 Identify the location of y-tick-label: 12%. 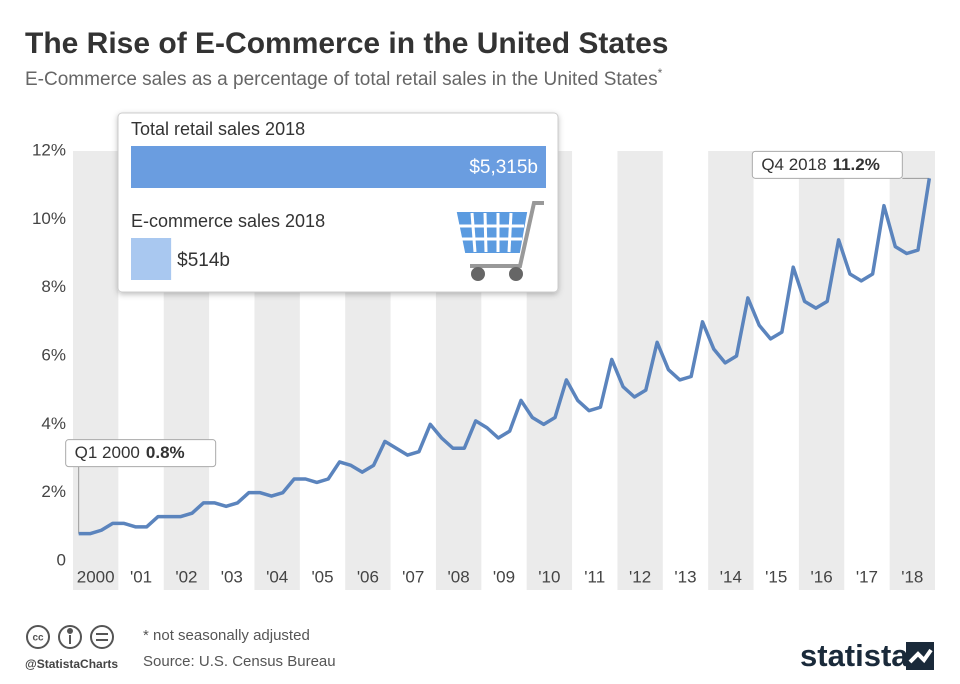
(49, 149).